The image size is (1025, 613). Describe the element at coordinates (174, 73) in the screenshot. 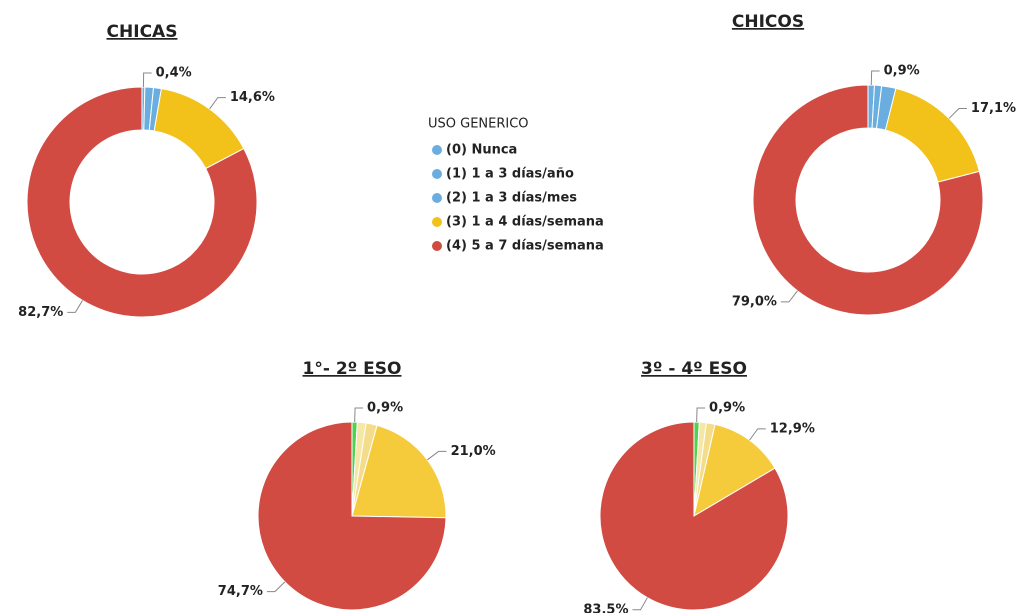

I see `value-label: 0,4%` at that location.